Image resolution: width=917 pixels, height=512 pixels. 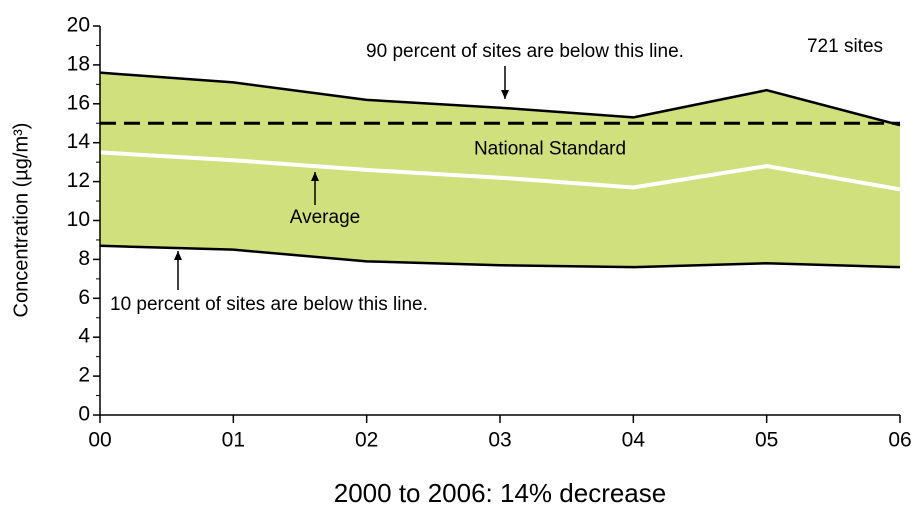 What do you see at coordinates (78, 219) in the screenshot?
I see `y-tick-label: 10` at bounding box center [78, 219].